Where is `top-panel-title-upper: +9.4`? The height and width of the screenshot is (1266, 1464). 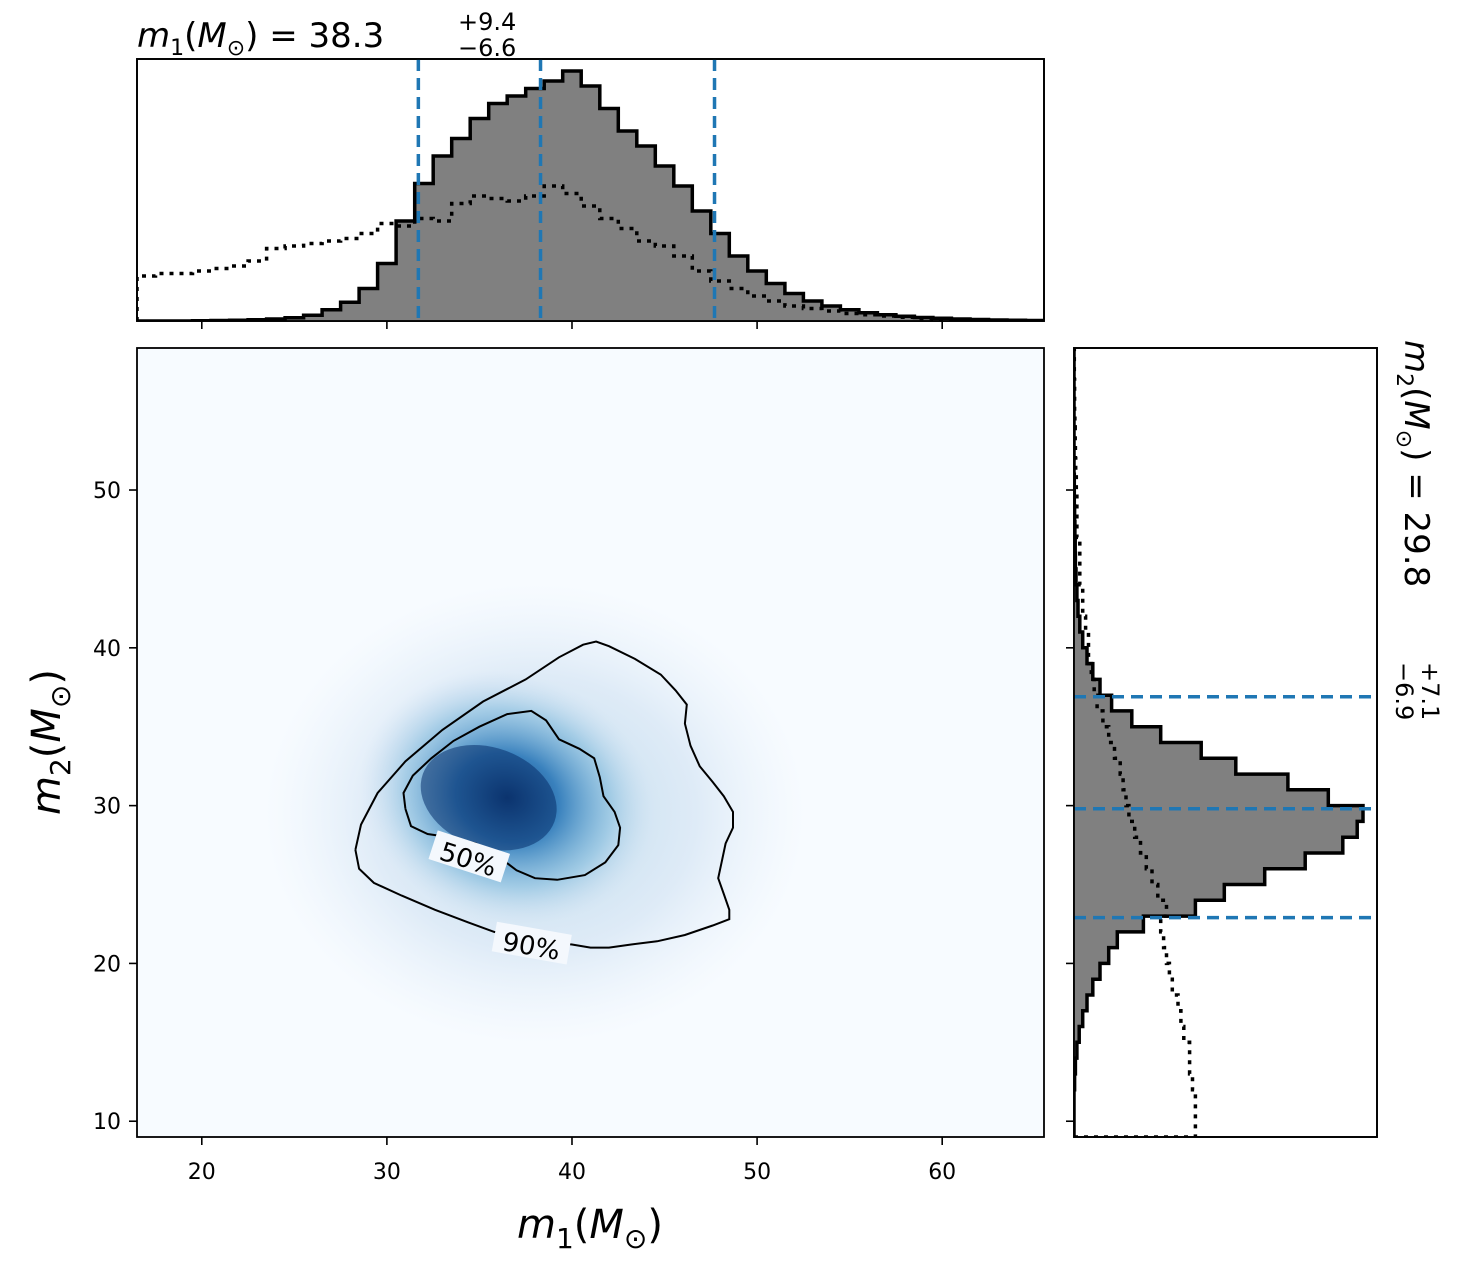
top-panel-title-upper: +9.4 is located at coordinates (487, 22).